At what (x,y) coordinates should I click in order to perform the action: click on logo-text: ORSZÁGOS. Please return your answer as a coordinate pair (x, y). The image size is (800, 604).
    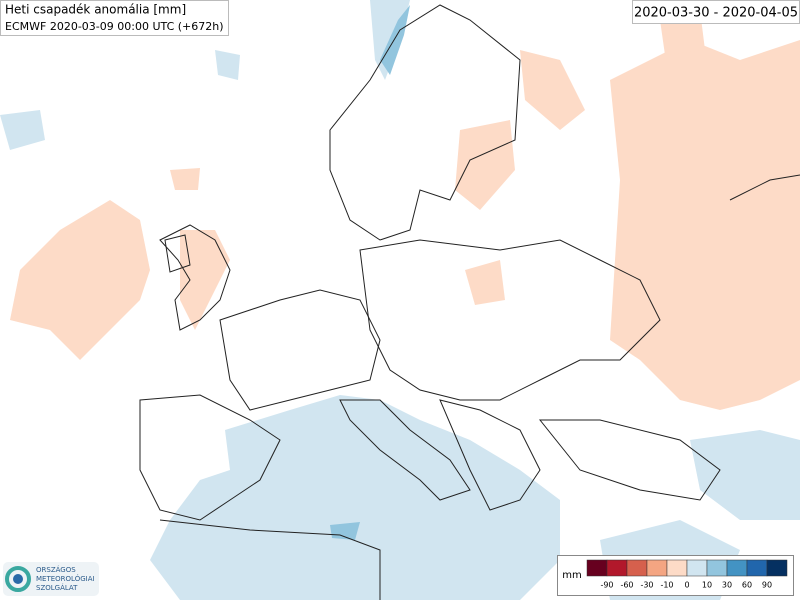
    Looking at the image, I should click on (56, 569).